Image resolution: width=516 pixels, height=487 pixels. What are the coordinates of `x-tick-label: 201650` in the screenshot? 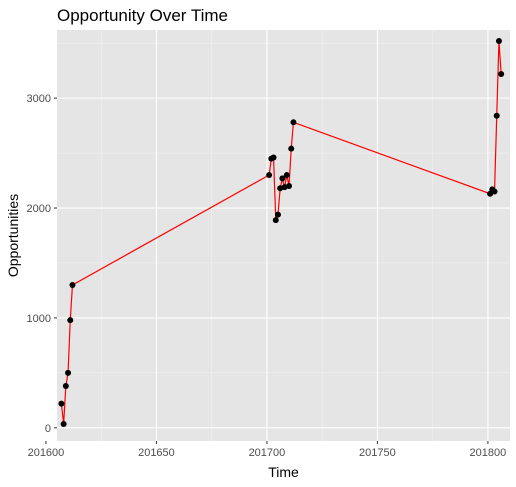 It's located at (156, 453).